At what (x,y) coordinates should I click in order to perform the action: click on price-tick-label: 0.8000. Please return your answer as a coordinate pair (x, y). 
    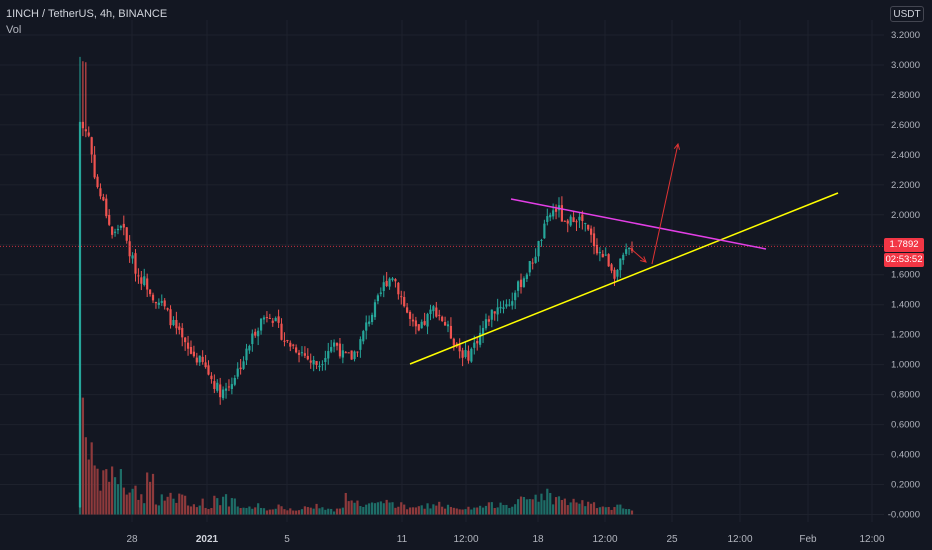
    Looking at the image, I should click on (905, 395).